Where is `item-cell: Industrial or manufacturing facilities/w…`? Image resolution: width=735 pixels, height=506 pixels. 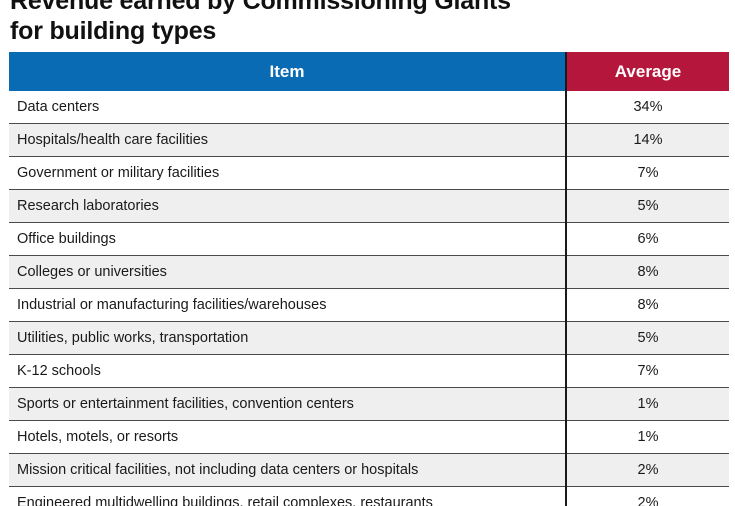 item-cell: Industrial or manufacturing facilities/w… is located at coordinates (288, 305).